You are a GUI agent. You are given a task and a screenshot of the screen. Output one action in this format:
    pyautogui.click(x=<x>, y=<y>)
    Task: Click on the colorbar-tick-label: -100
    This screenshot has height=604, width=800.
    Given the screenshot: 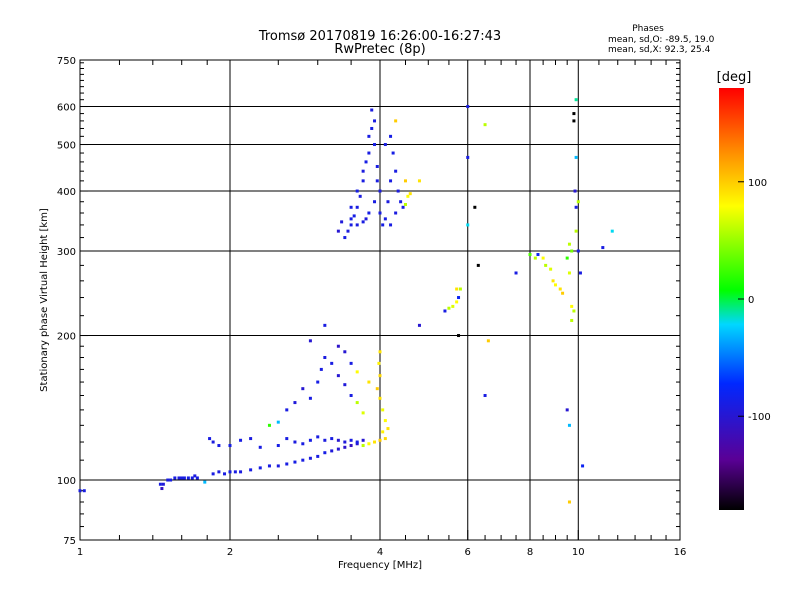 What is the action you would take?
    pyautogui.click(x=759, y=417)
    